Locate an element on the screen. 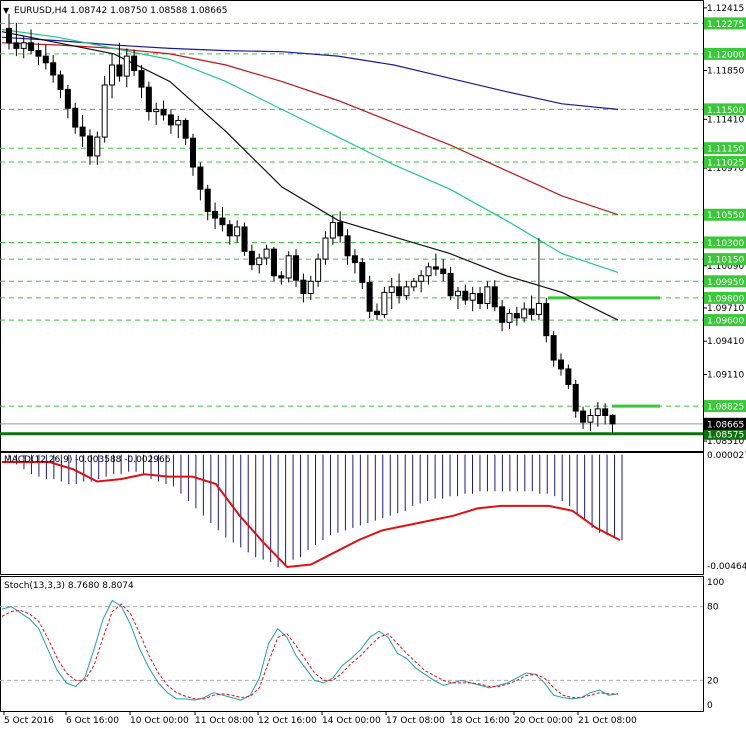  time-tick-label: 18 Oct 16:00 is located at coordinates (480, 721).